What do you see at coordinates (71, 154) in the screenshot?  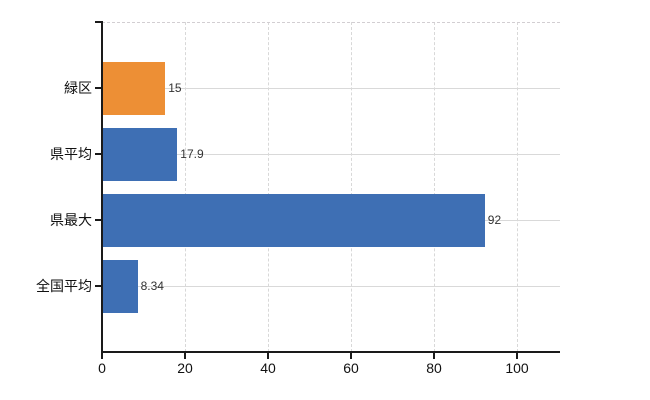 I see `category-label-1: 県平均` at bounding box center [71, 154].